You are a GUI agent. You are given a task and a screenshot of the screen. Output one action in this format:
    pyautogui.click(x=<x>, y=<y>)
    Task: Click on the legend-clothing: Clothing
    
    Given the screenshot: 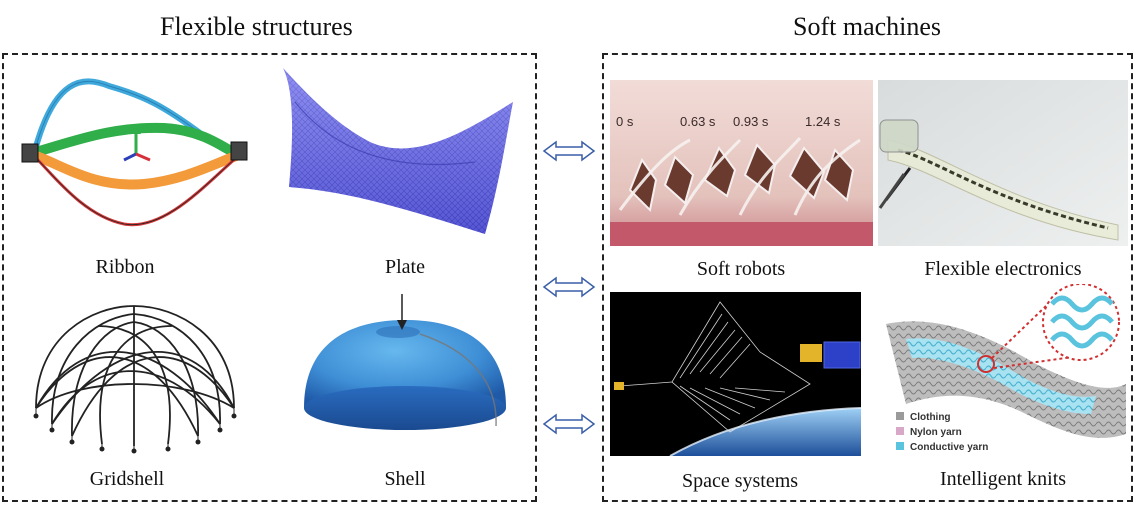 What is the action you would take?
    pyautogui.click(x=930, y=417)
    